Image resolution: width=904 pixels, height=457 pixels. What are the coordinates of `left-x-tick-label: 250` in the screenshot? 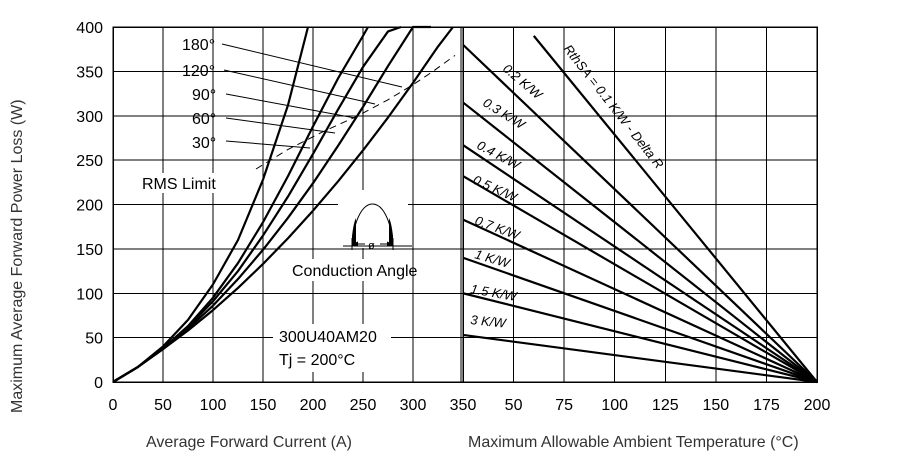 It's located at (363, 405).